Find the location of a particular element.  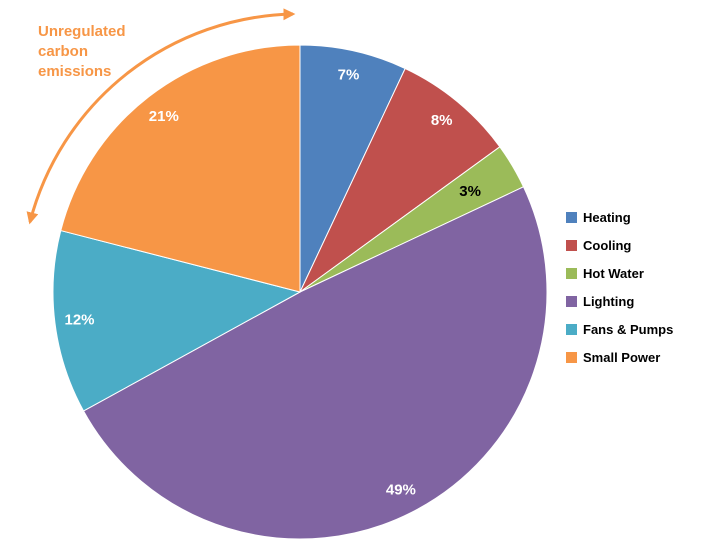

pie-slice-heating is located at coordinates (352, 168).